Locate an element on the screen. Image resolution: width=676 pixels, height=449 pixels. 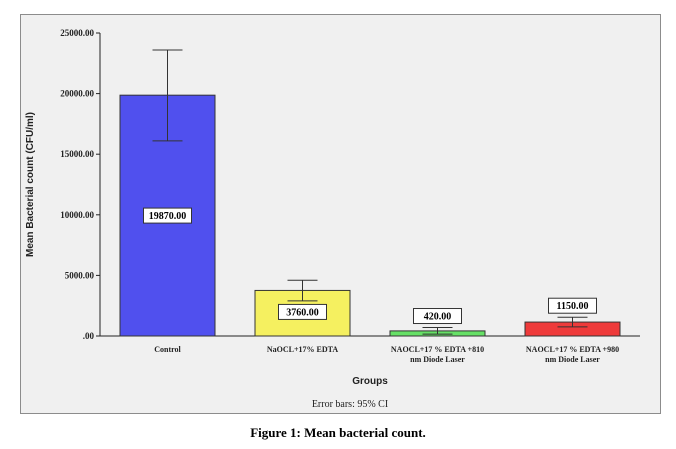
y-tick-label: 15000.00 is located at coordinates (77, 154).